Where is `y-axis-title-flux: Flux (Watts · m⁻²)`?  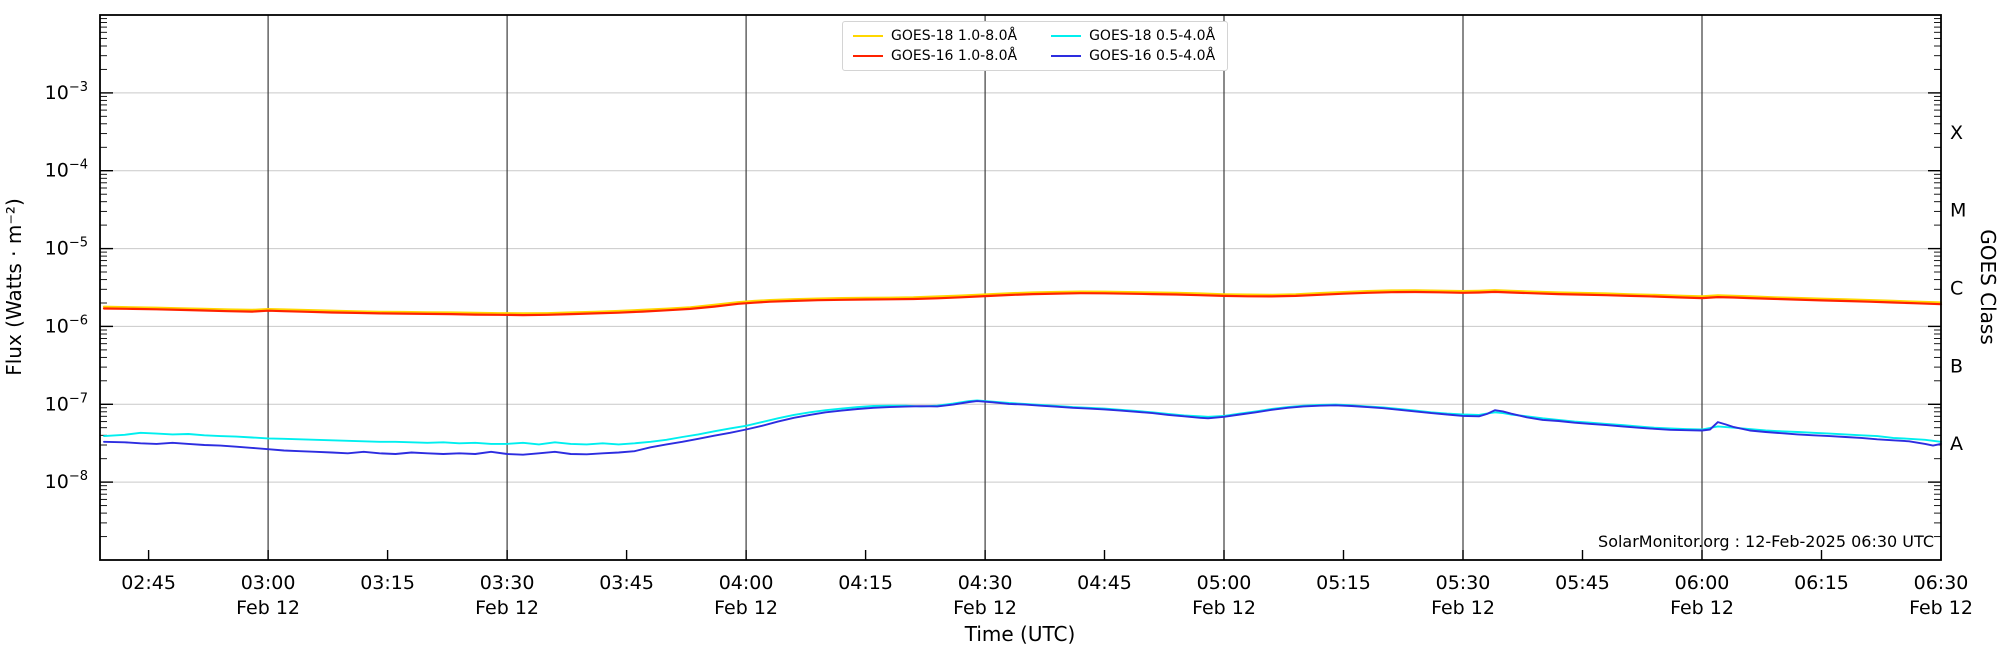
y-axis-title-flux: Flux (Watts · m⁻²) is located at coordinates (14, 287).